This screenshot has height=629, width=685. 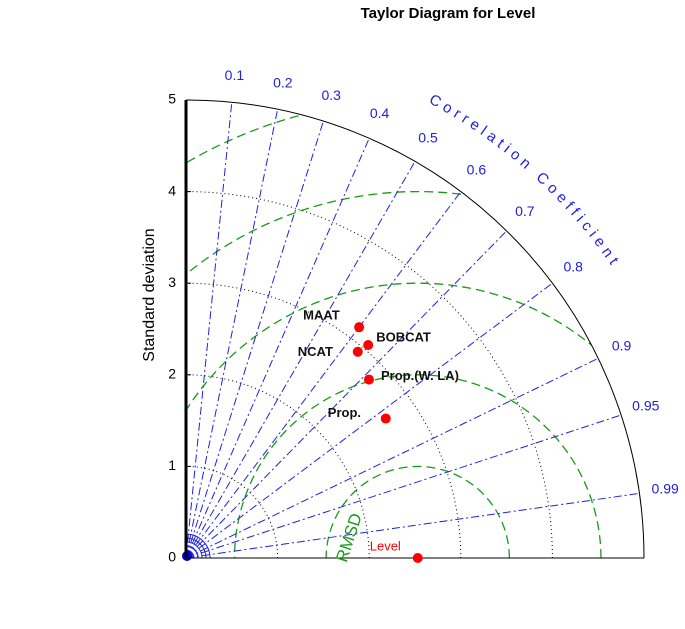 I want to click on y-tick-label: 0, so click(x=172, y=557).